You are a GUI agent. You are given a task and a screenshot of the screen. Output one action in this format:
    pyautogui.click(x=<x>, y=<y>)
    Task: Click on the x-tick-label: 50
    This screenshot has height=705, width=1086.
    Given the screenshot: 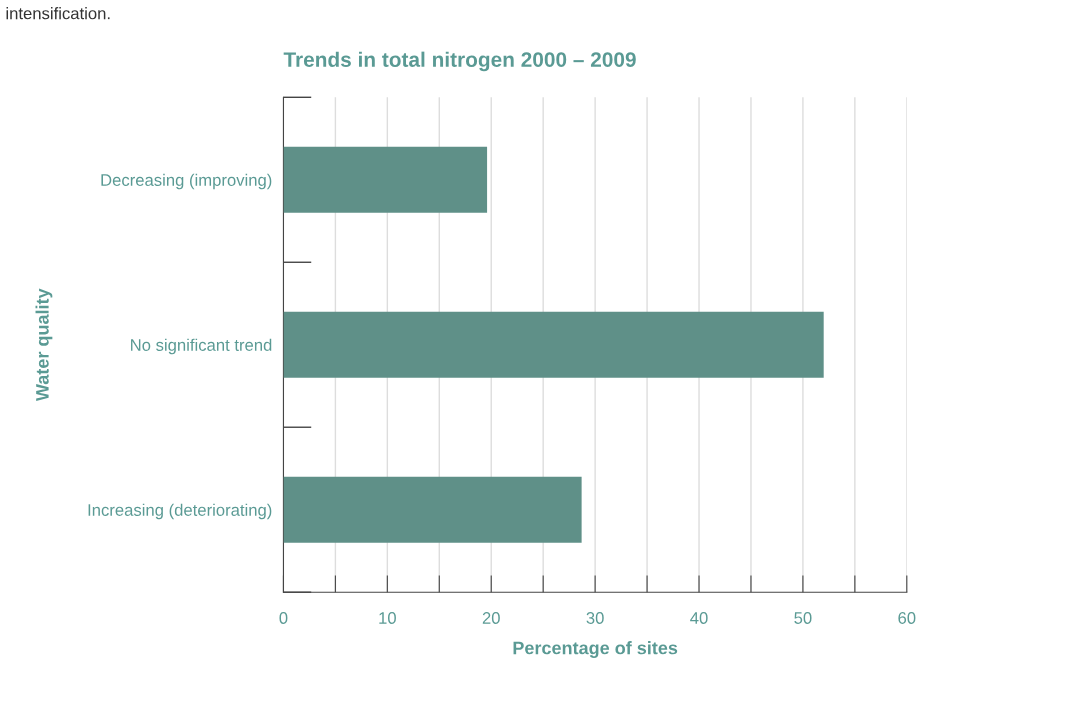 What is the action you would take?
    pyautogui.click(x=803, y=618)
    